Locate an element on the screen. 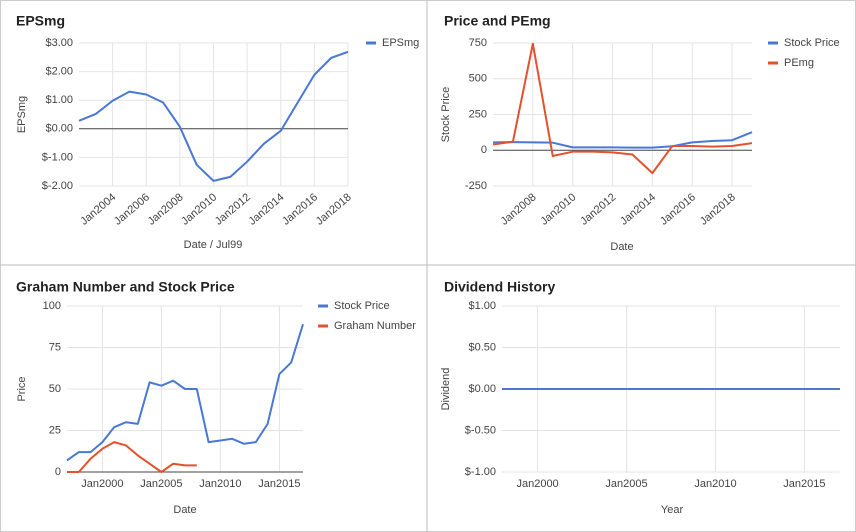  y-tick-label: $2.00 is located at coordinates (59, 72).